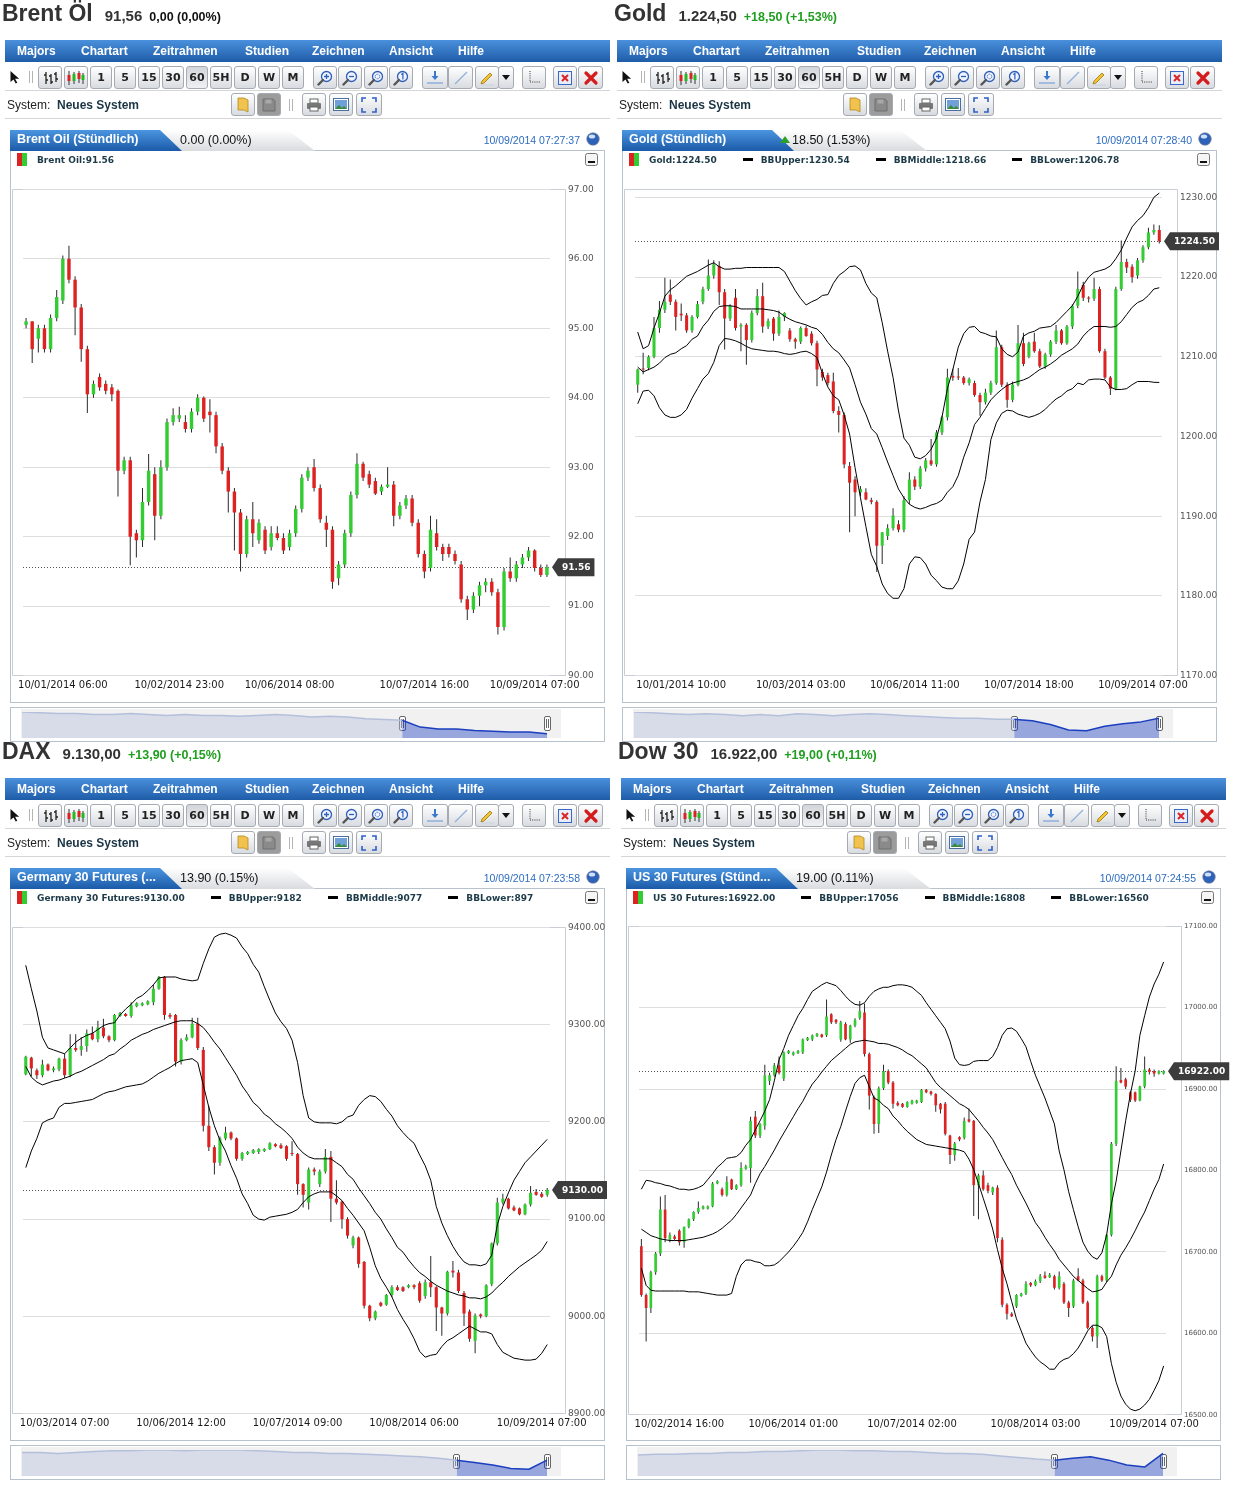 This screenshot has width=1236, height=1508. Describe the element at coordinates (1194, 241) in the screenshot. I see `ref-line-label: 1224.50` at that location.